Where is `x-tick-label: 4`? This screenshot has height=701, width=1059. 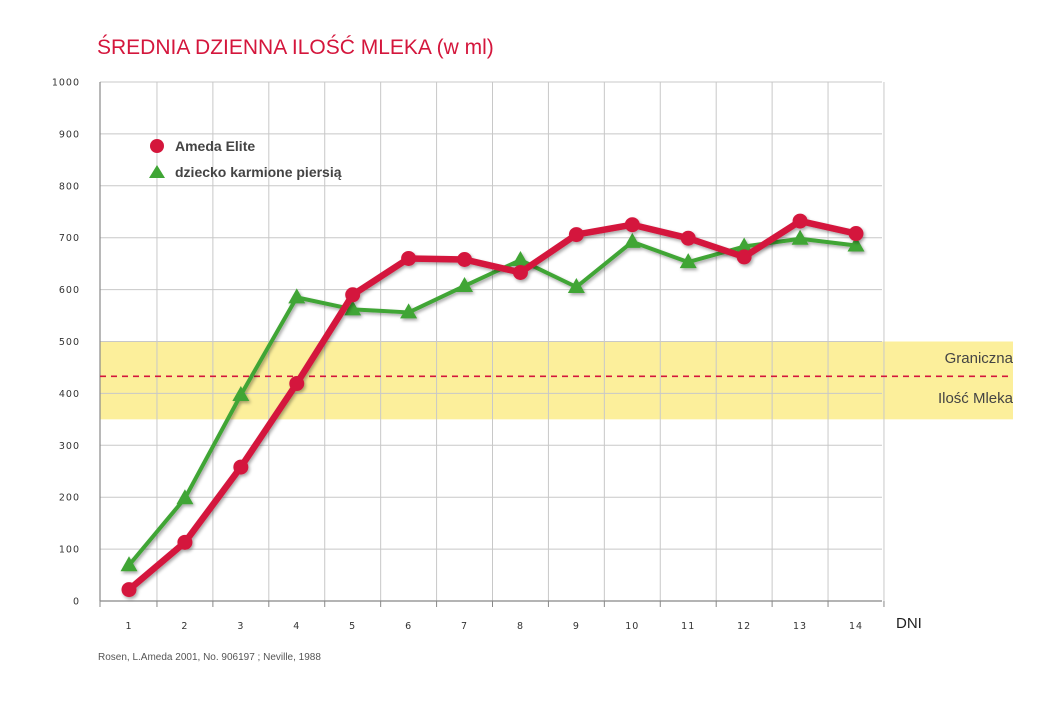
x-tick-label: 4 is located at coordinates (296, 626).